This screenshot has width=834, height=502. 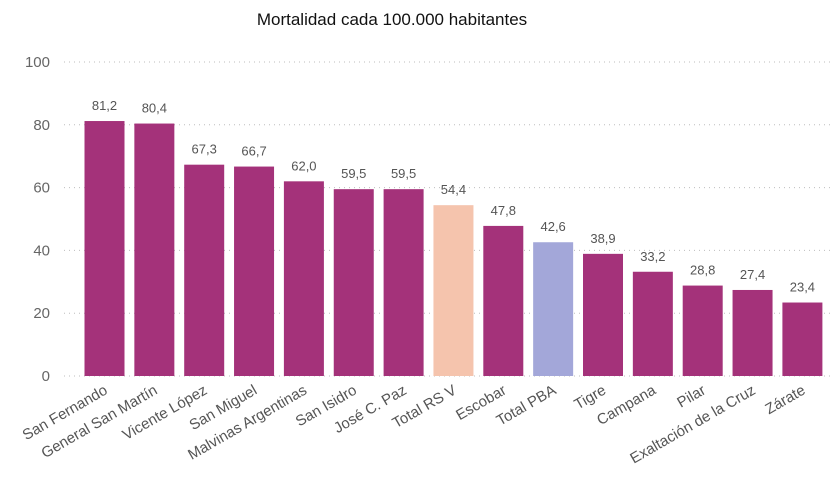 I want to click on y-tick-label: 40, so click(x=41, y=250).